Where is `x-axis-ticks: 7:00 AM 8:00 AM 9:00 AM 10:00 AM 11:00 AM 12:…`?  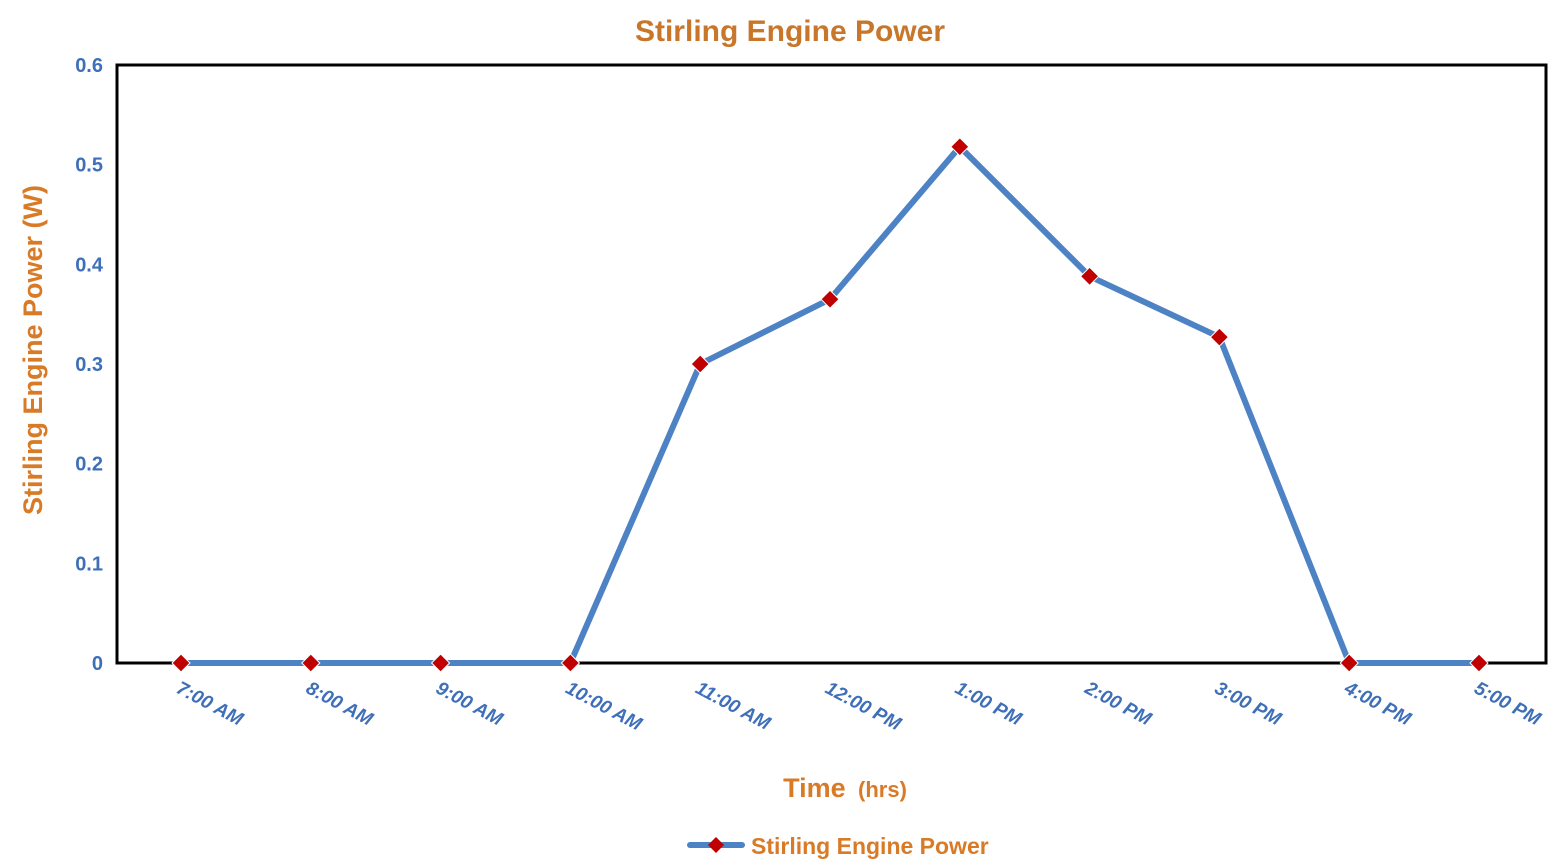 x-axis-ticks: 7:00 AM 8:00 AM 9:00 AM 10:00 AM 11:00 AM 12:… is located at coordinates (859, 706).